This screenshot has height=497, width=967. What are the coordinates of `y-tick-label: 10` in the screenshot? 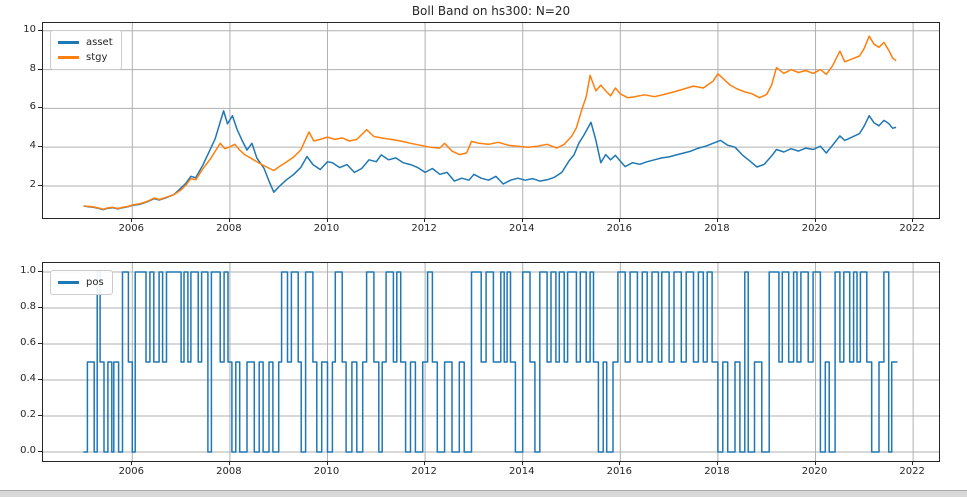 It's located at (29, 29).